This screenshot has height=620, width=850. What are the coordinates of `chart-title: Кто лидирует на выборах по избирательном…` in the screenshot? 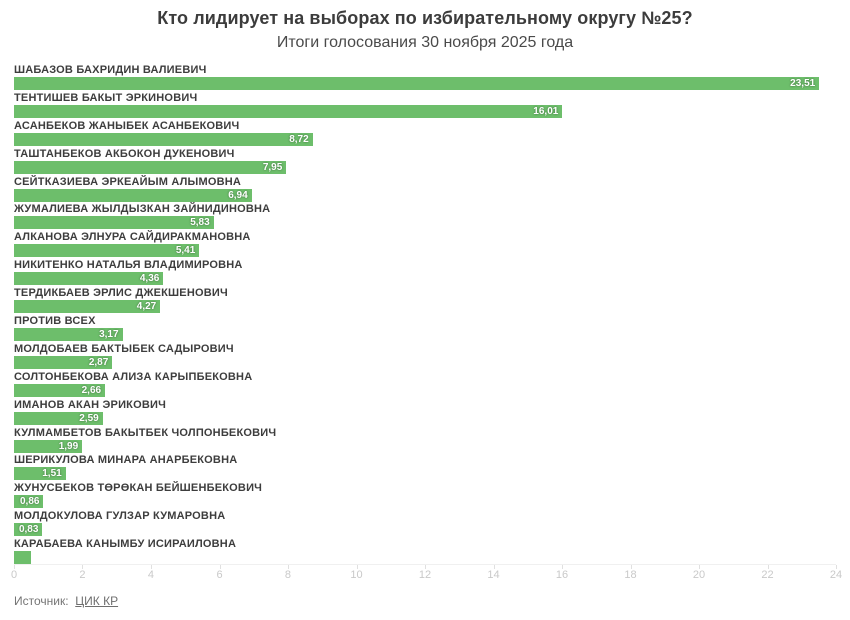 It's located at (425, 18).